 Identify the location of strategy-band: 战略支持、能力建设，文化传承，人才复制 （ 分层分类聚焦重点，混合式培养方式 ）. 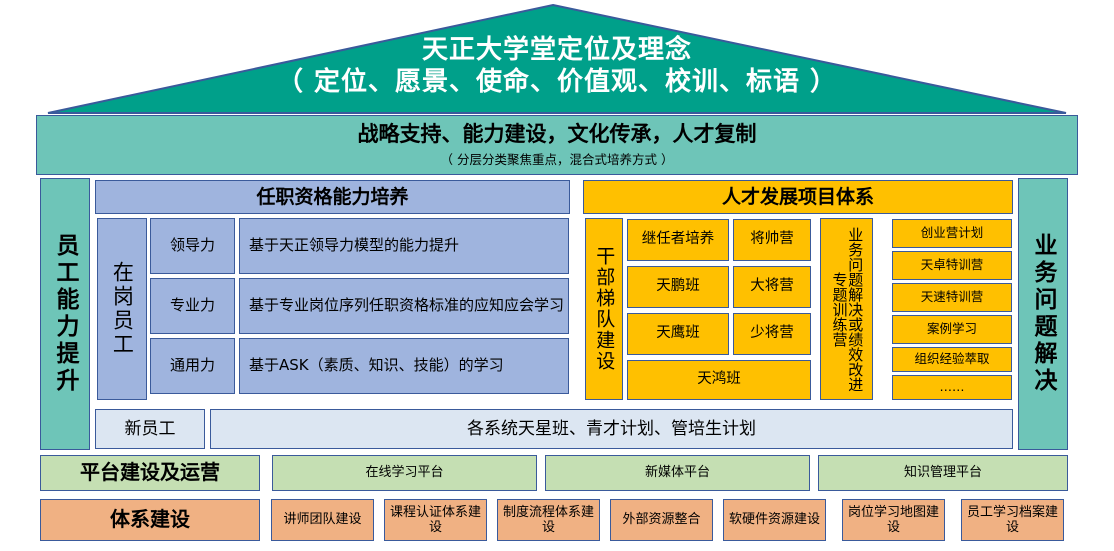
(557, 145).